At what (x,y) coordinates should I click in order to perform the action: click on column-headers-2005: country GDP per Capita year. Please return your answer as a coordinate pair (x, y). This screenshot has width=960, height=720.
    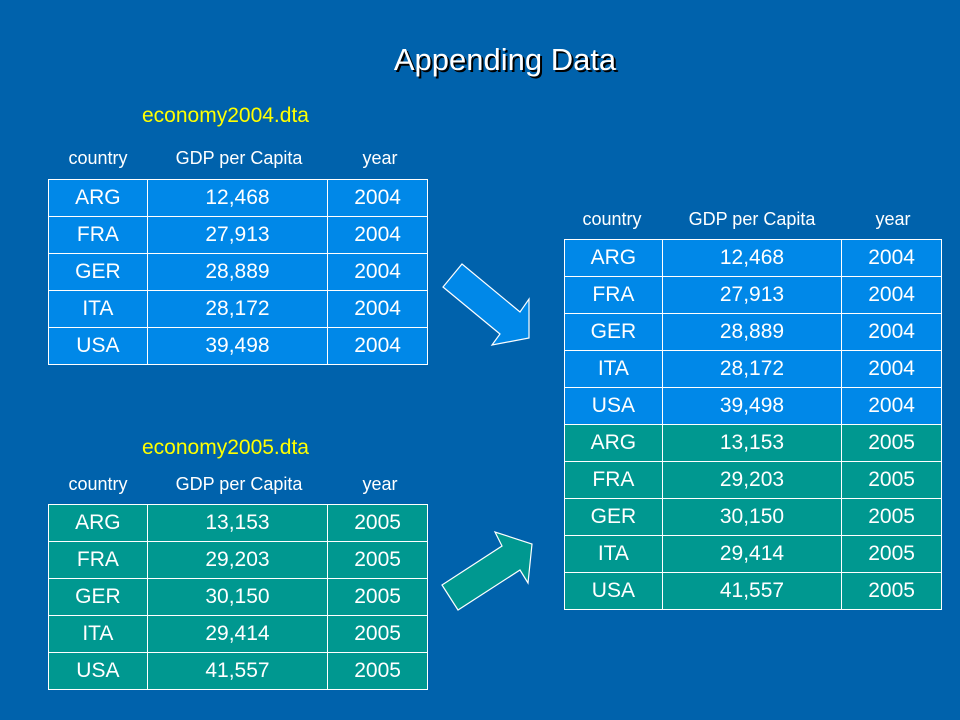
    Looking at the image, I should click on (238, 486).